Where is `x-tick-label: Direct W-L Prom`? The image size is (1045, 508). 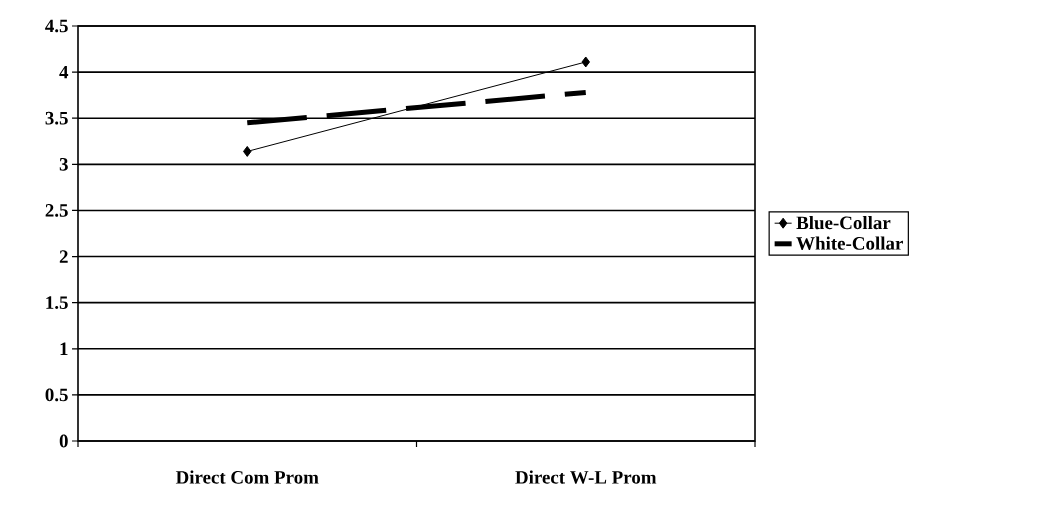 x-tick-label: Direct W-L Prom is located at coordinates (586, 477).